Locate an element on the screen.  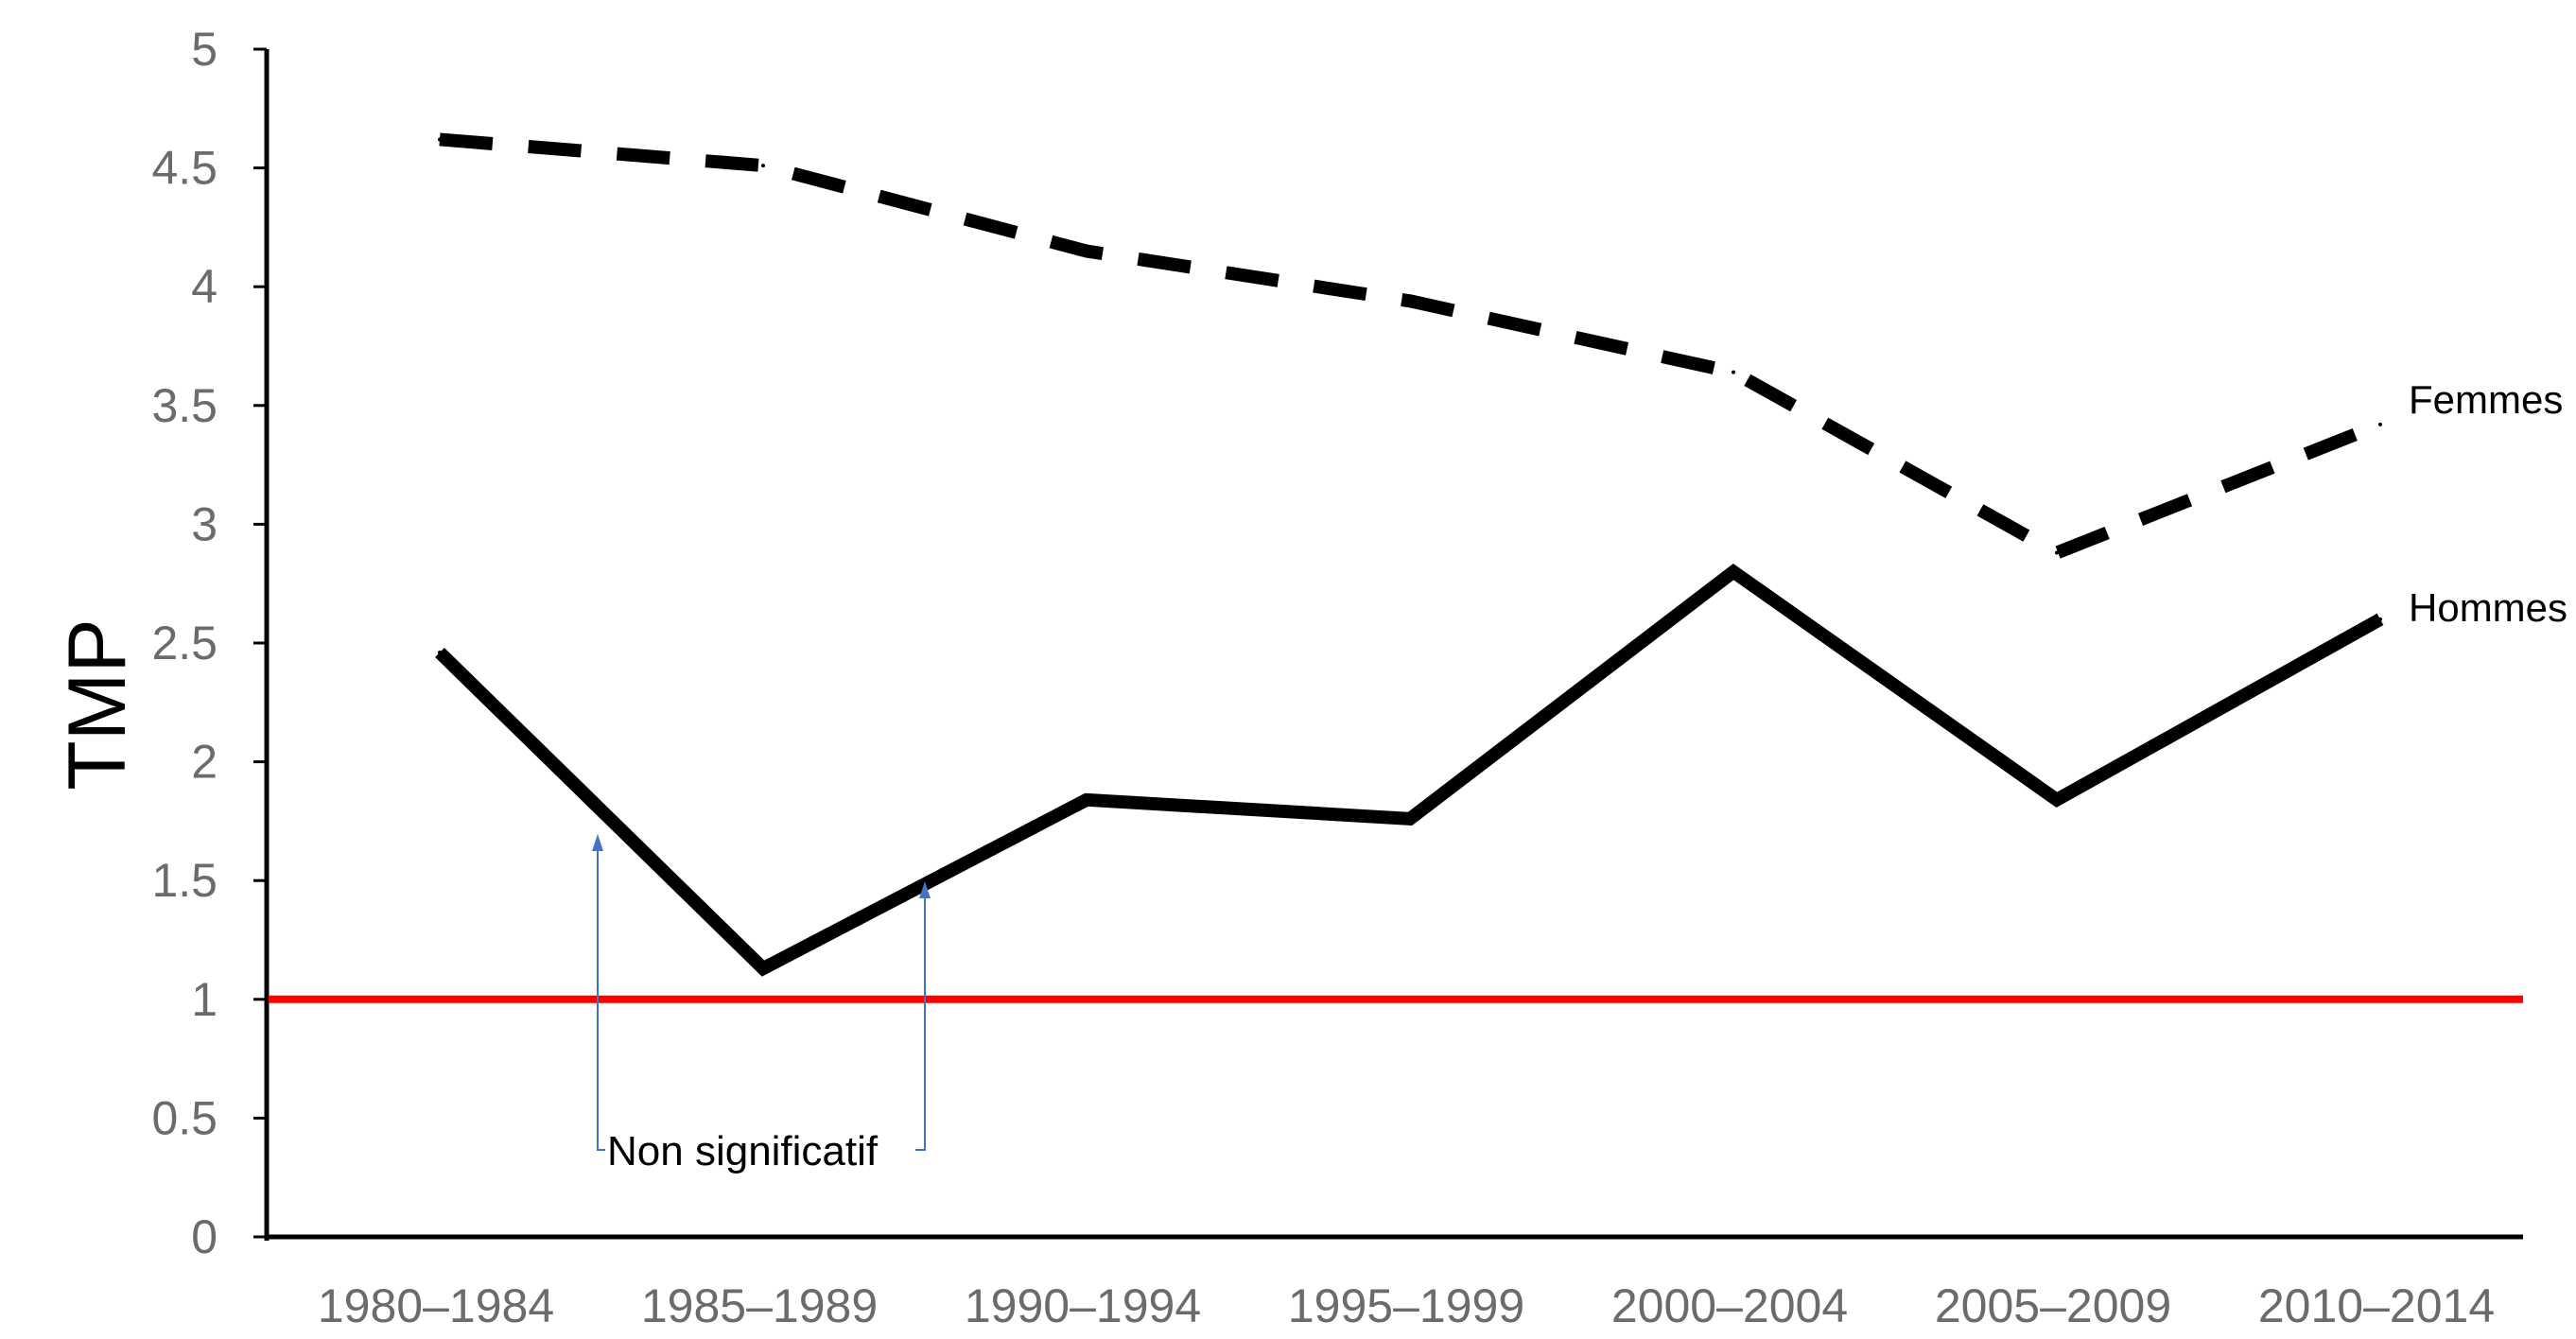
series-label-hommes: Hommes is located at coordinates (2488, 607).